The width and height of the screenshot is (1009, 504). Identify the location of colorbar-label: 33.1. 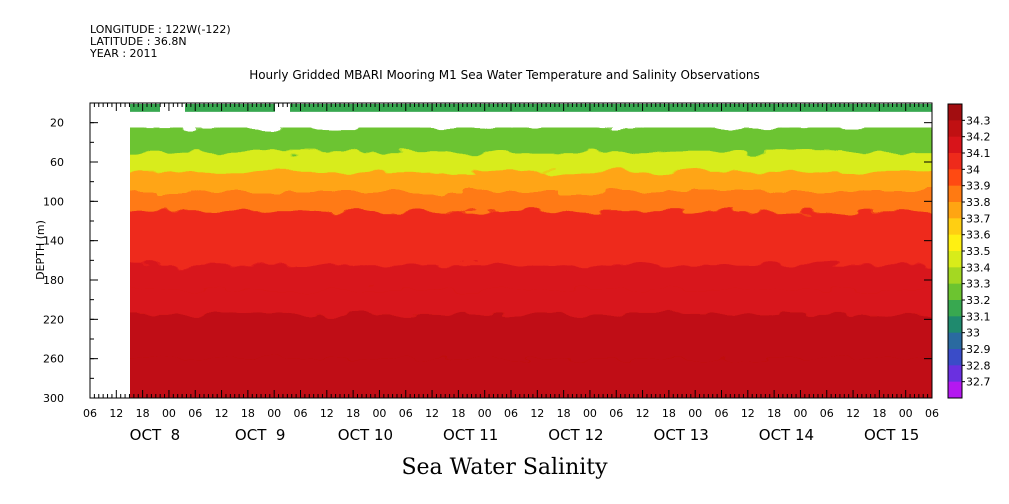
(978, 316).